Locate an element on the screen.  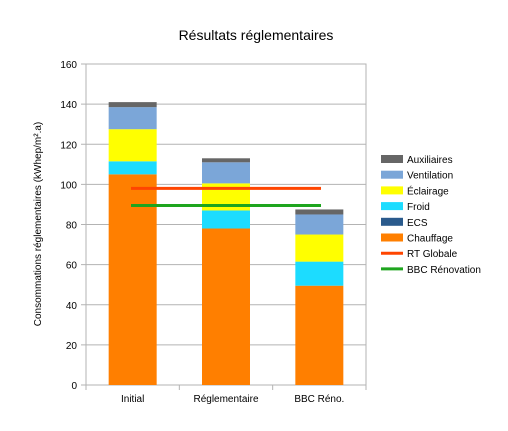
legend-swatch-ecs is located at coordinates (392, 221).